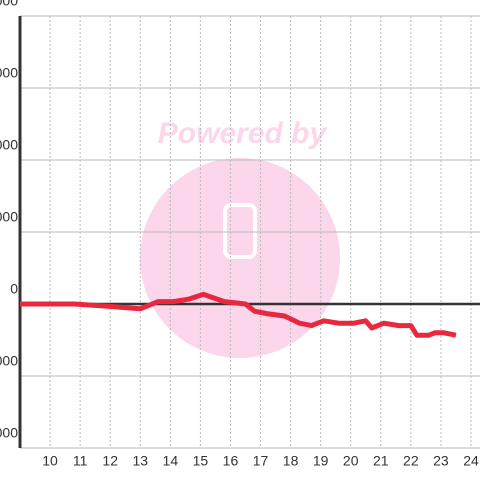 This screenshot has width=480, height=480. Describe the element at coordinates (140, 461) in the screenshot. I see `x-tick-label: 13` at that location.